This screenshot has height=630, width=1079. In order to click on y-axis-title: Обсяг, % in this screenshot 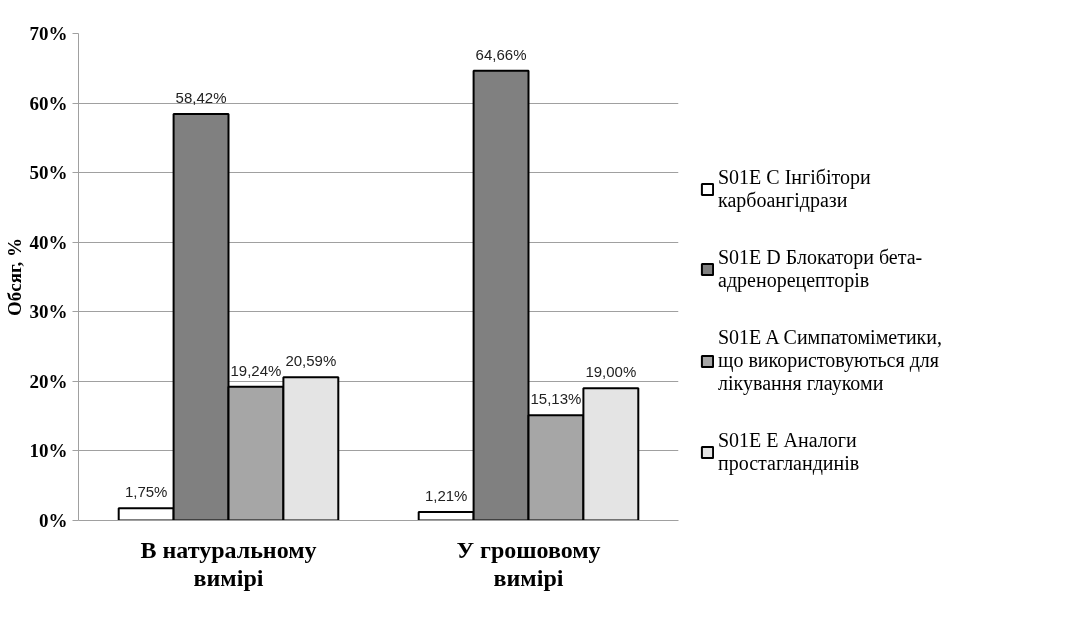, I will do `click(14, 277)`.